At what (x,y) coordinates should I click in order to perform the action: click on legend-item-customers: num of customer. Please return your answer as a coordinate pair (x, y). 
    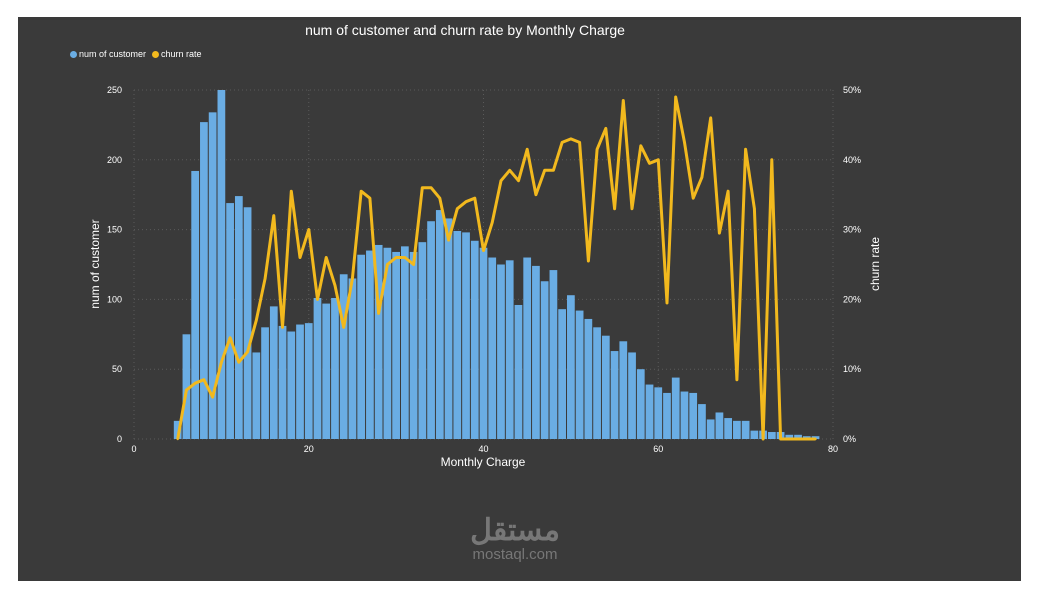
    Looking at the image, I should click on (108, 54).